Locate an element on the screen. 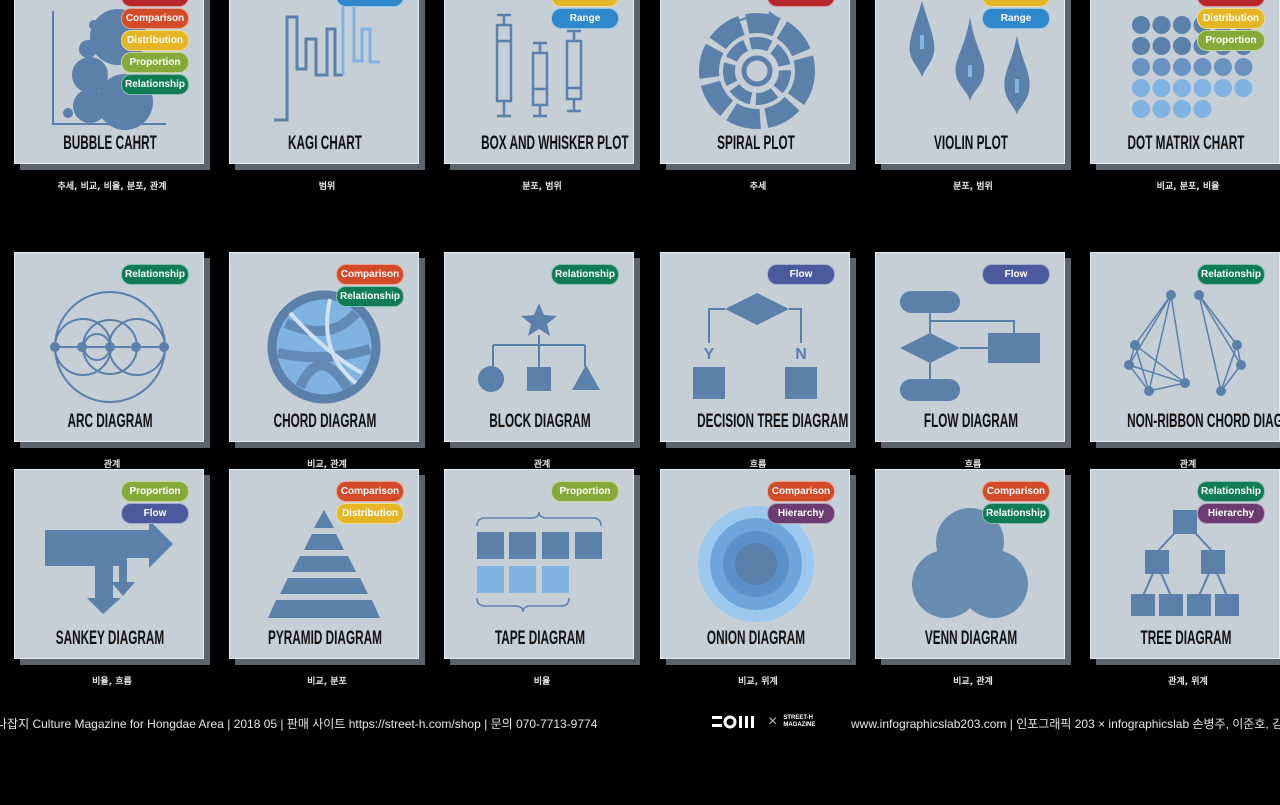  card-title: TAPE DIAGRAM is located at coordinates (540, 638).